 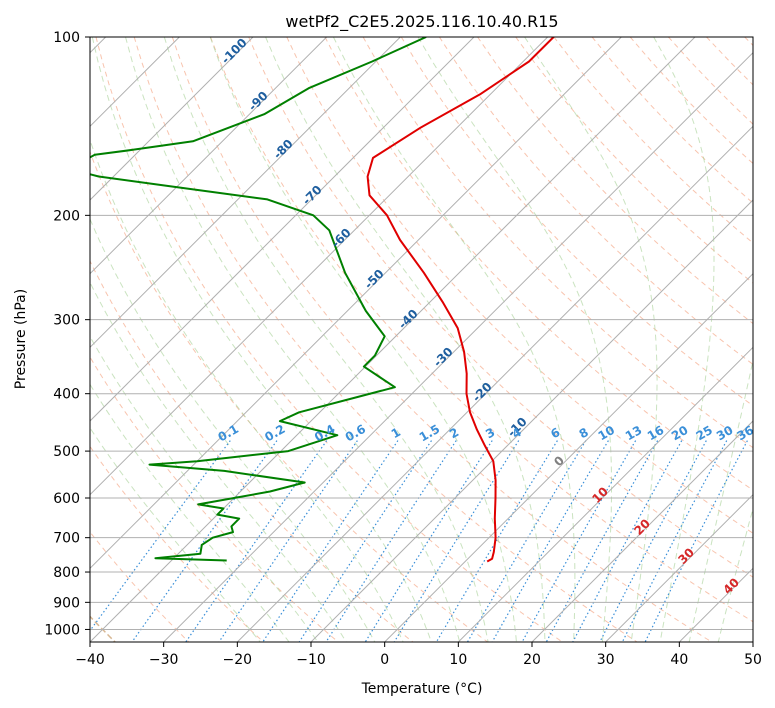 What do you see at coordinates (421, 22) in the screenshot?
I see `chart-title: wetPf2_C2E5.2025.116.10.40.R15` at bounding box center [421, 22].